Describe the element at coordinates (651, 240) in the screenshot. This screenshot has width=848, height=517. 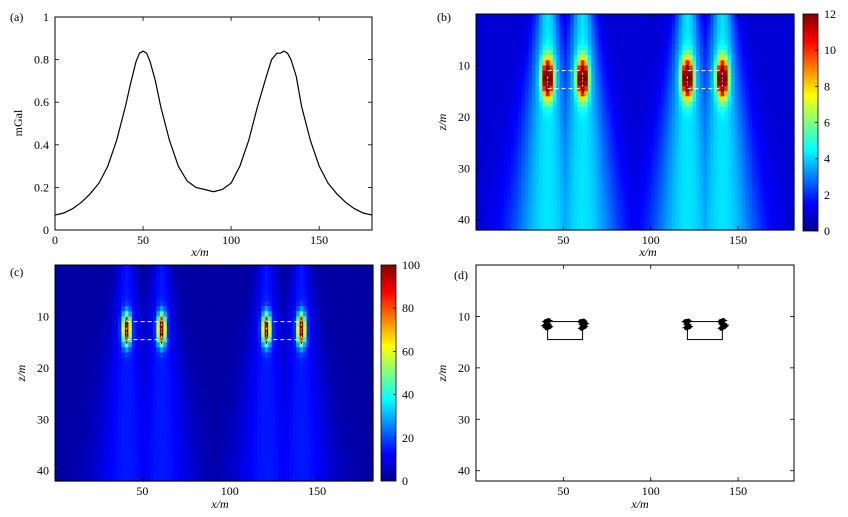
I see `x-tick-label: 100` at that location.